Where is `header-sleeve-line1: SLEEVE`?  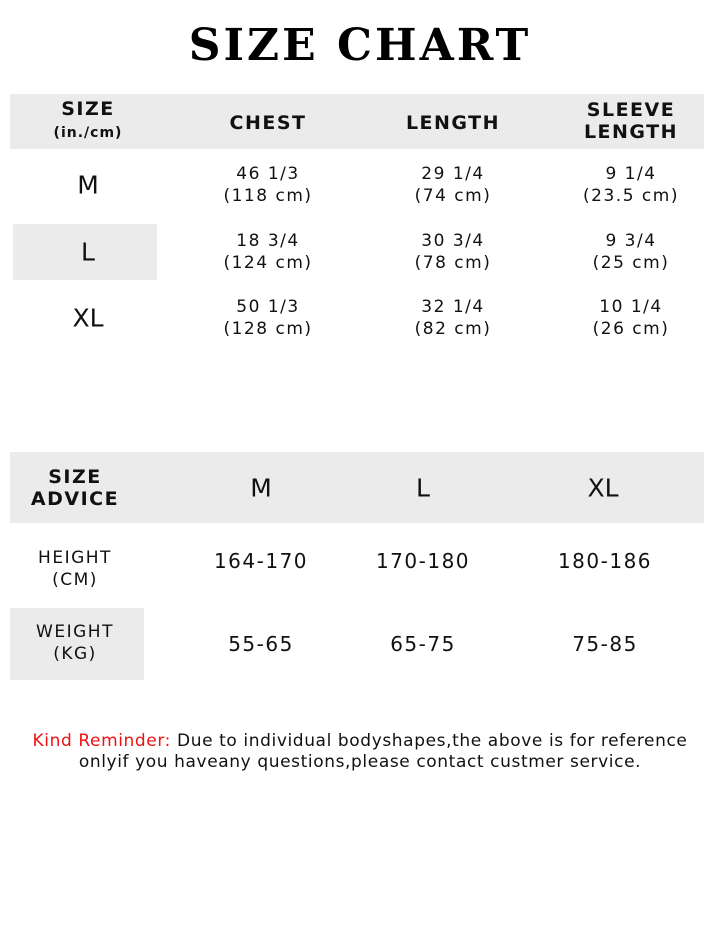 header-sleeve-line1: SLEEVE is located at coordinates (631, 110).